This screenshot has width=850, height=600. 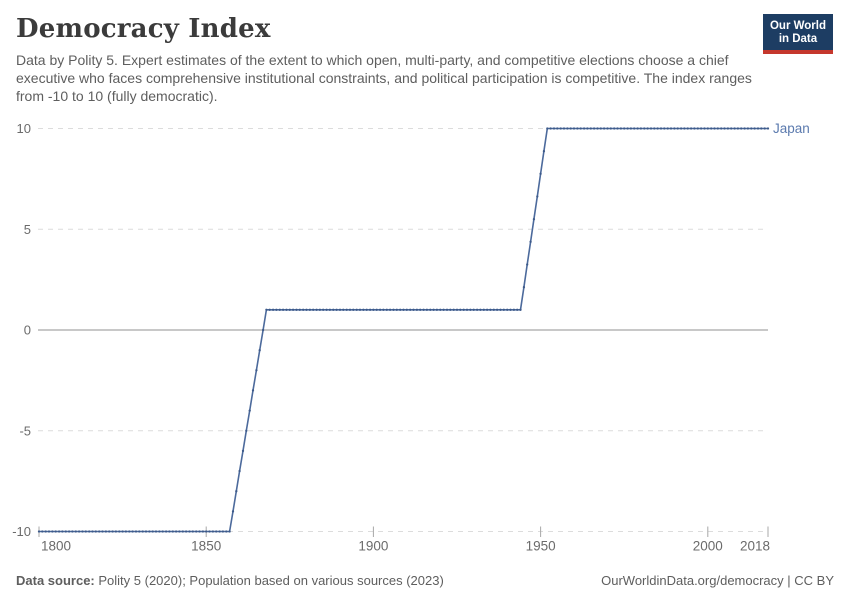 I want to click on owid-logo: Our World in Data, so click(x=797, y=34).